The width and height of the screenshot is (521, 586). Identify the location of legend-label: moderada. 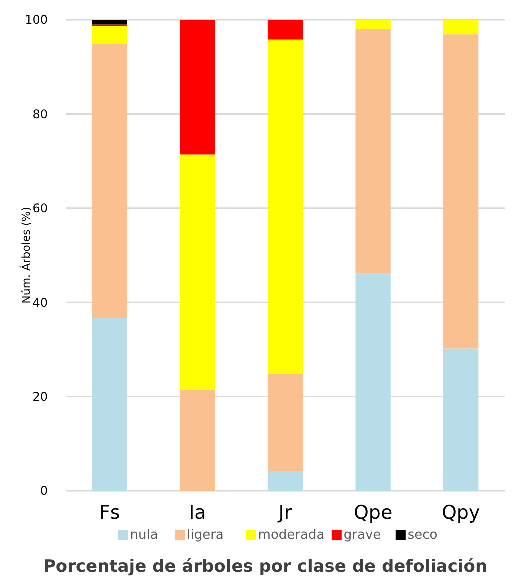
(291, 535).